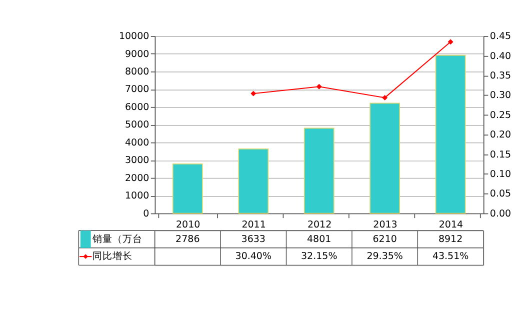 The height and width of the screenshot is (320, 518). Describe the element at coordinates (137, 178) in the screenshot. I see `y-tick-label: 2000` at that location.